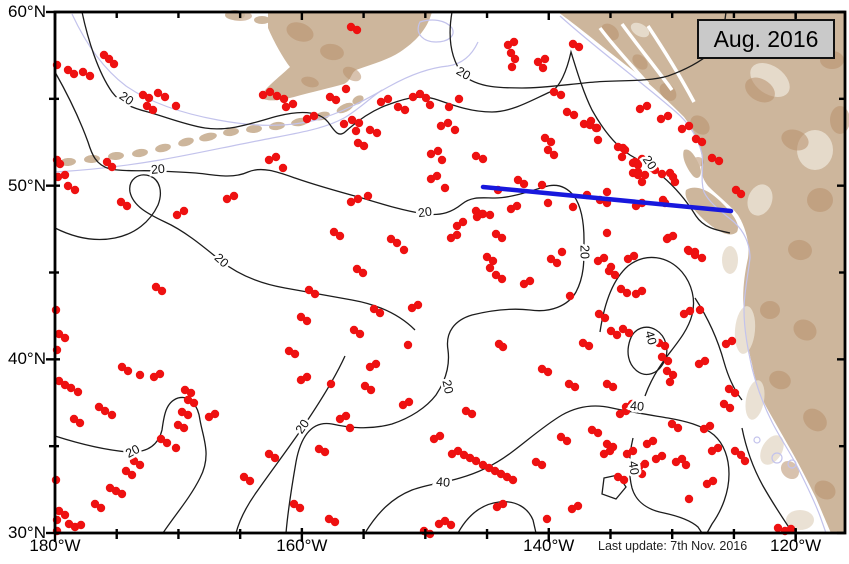 This screenshot has height=564, width=849. What do you see at coordinates (766, 39) in the screenshot?
I see `date-label-box: Aug. 2016` at bounding box center [766, 39].